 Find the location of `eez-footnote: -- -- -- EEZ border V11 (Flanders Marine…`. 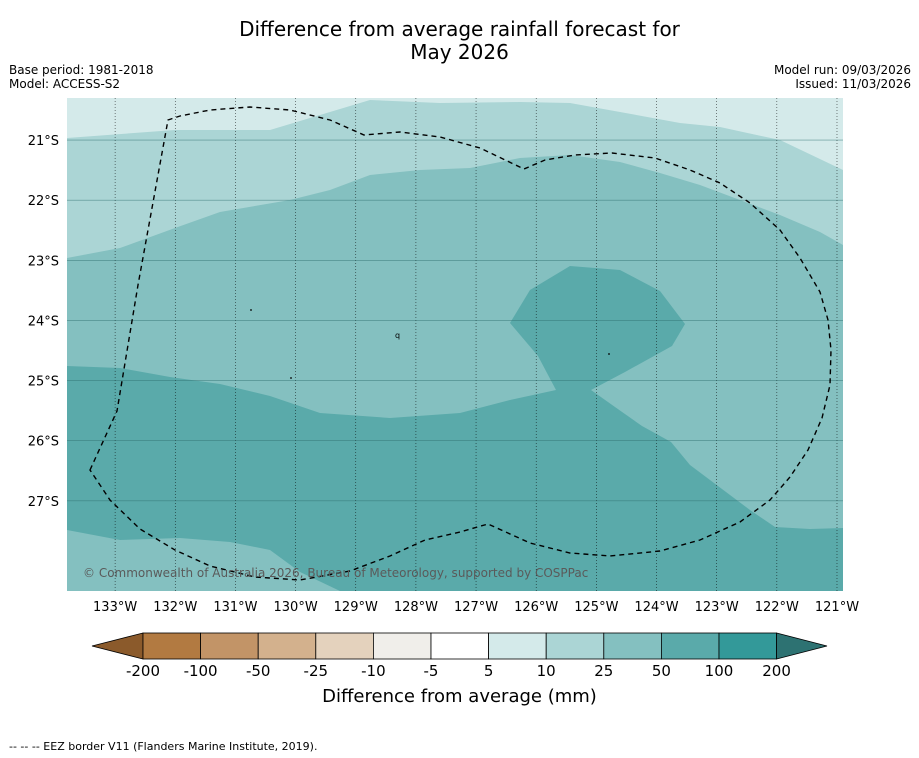

eez-footnote: -- -- -- EEZ border V11 (Flanders Marine… is located at coordinates (163, 746).